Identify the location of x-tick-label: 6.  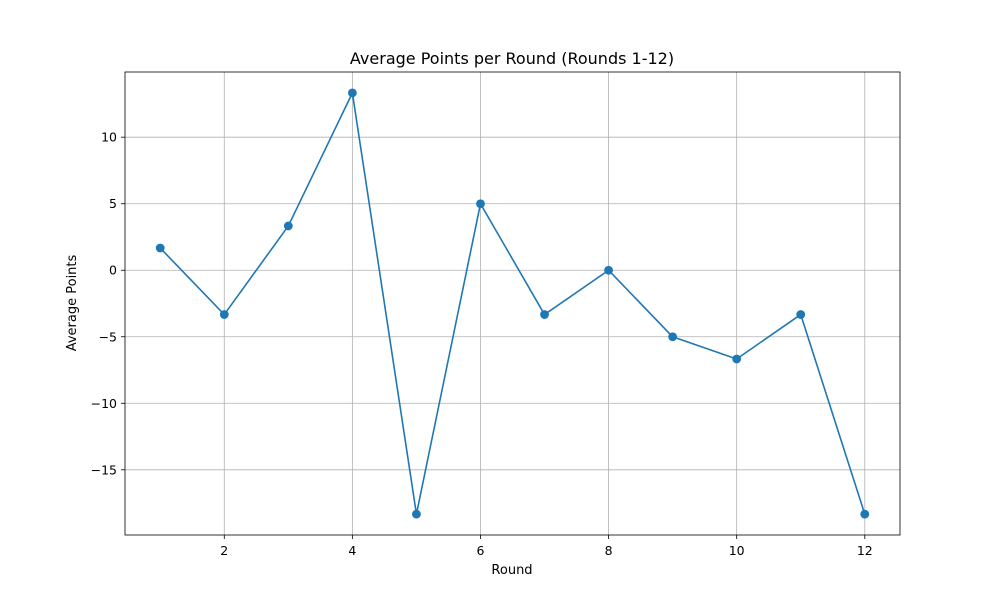
(480, 550).